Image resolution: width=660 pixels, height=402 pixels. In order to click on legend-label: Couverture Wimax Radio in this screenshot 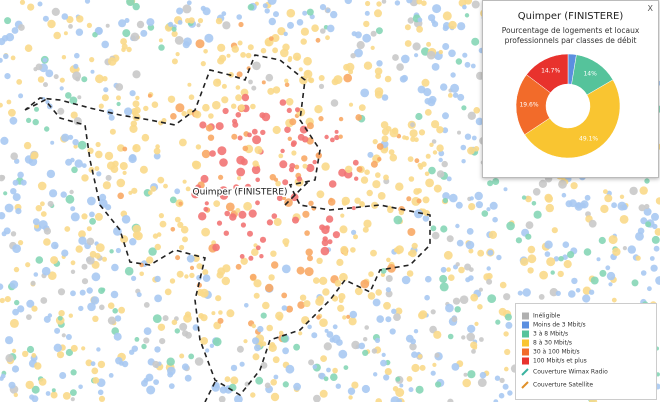, I will do `click(570, 372)`.